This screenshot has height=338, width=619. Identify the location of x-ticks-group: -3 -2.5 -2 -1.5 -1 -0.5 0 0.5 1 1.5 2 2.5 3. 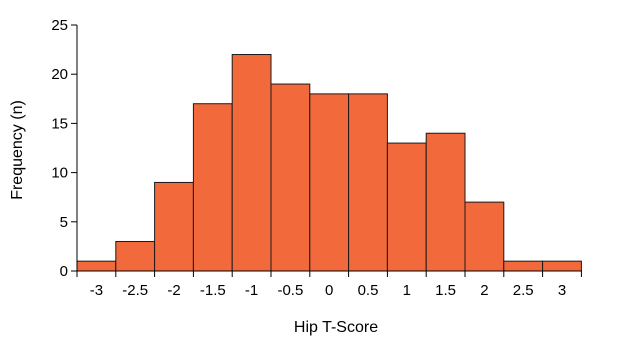
(329, 285).